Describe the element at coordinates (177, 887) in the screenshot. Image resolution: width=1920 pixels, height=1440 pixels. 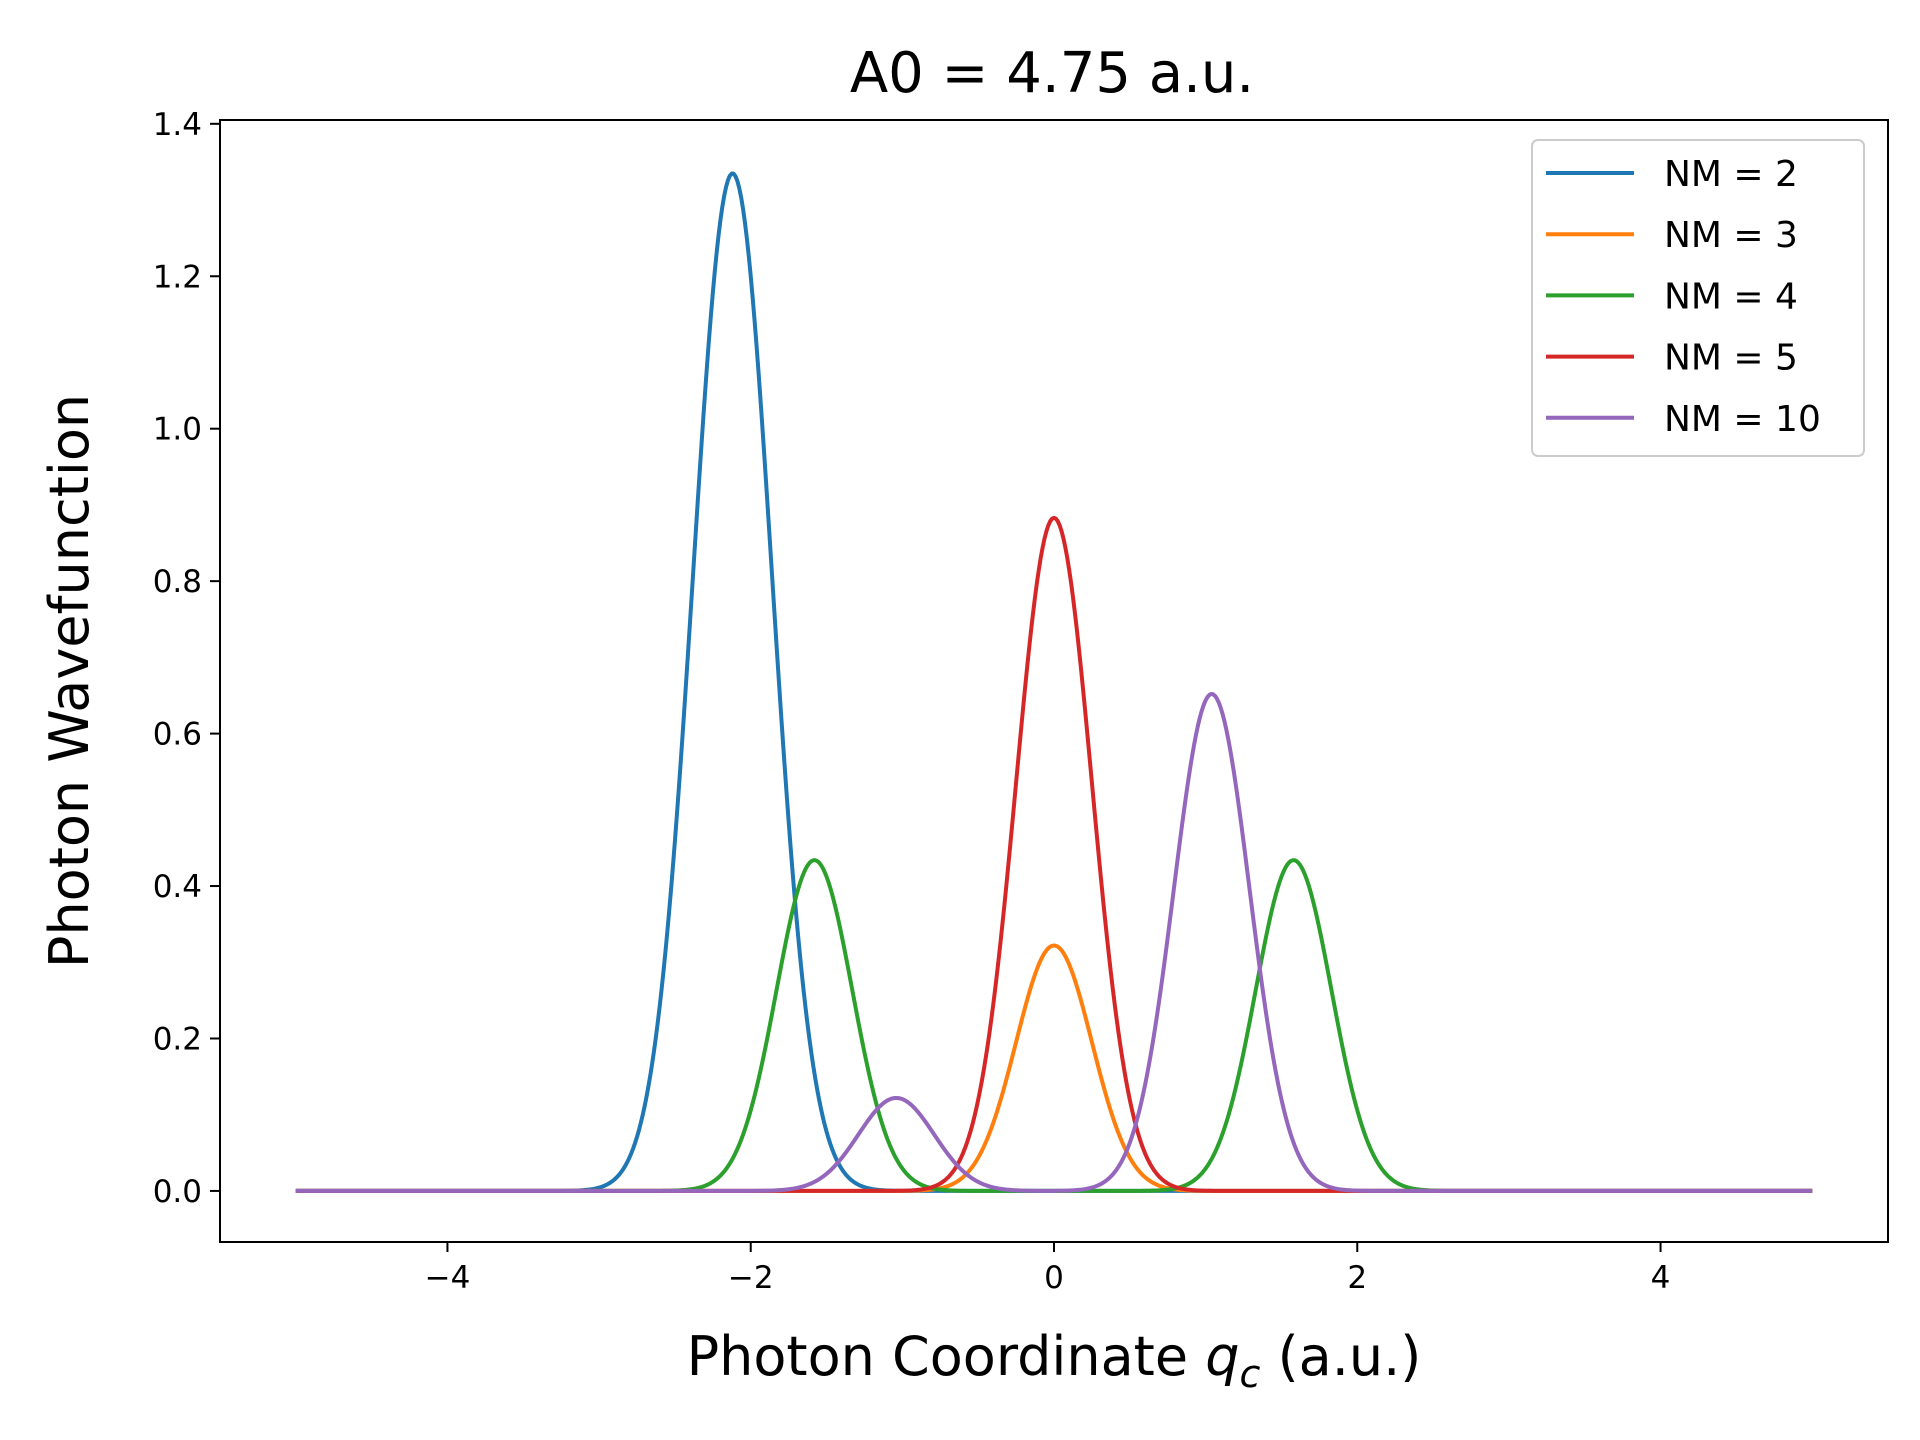
I see `y-tick-label: 0.4` at that location.